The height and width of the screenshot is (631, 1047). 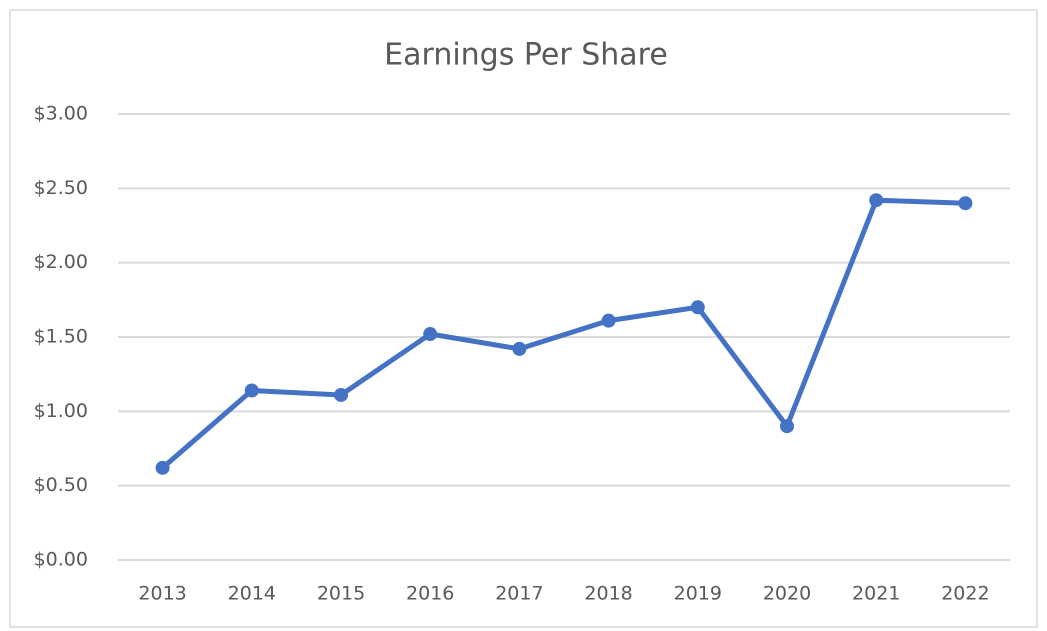 I want to click on chart-title: Earnings Per Share, so click(x=526, y=55).